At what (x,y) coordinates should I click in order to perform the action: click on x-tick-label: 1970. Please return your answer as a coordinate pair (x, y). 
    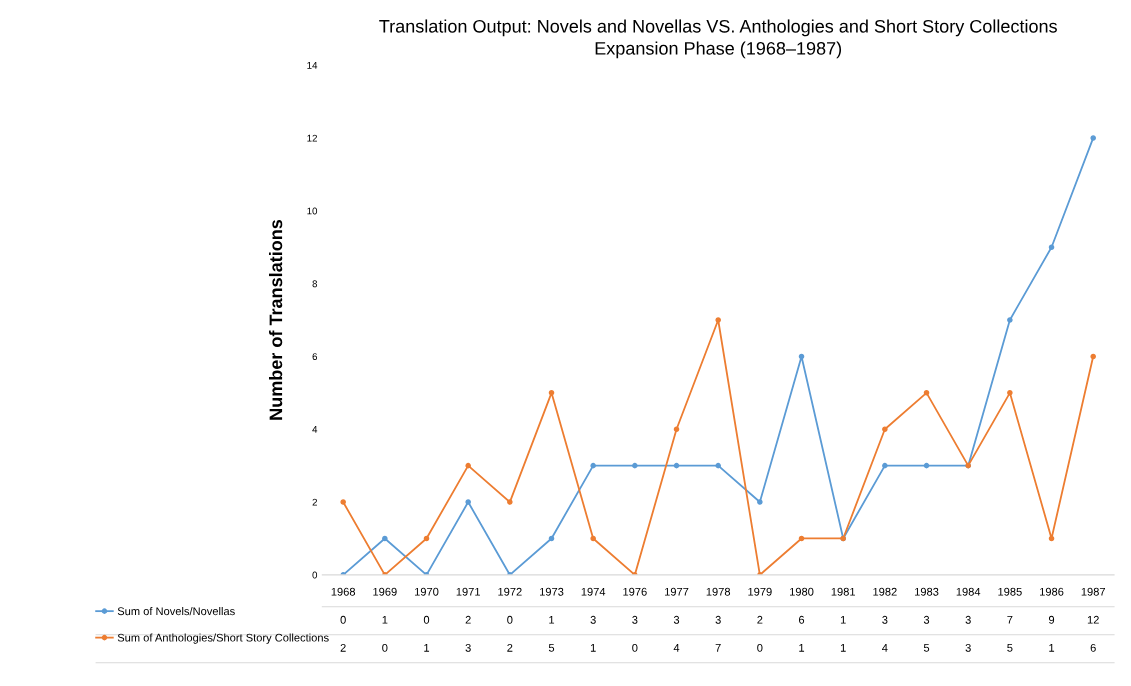
    Looking at the image, I should click on (427, 591).